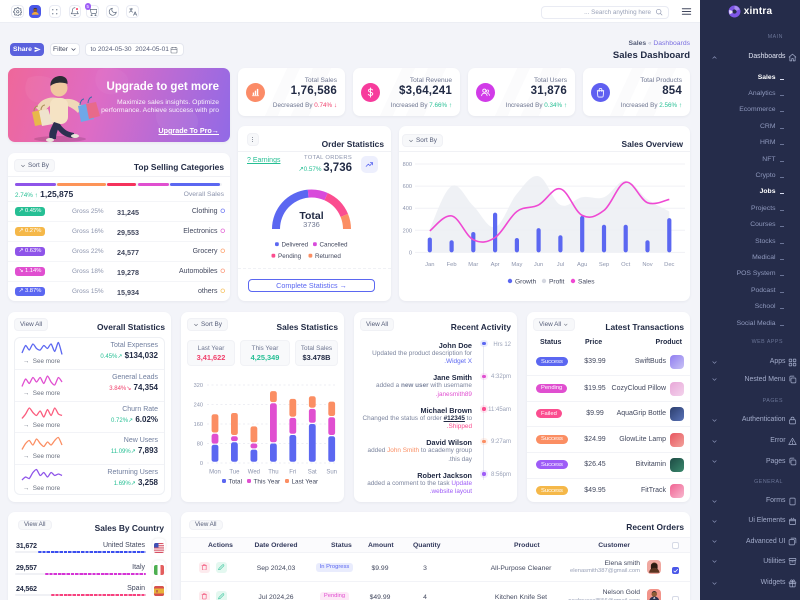 This screenshot has height=600, width=800. I want to click on svg-text: Dec, so click(669, 265).